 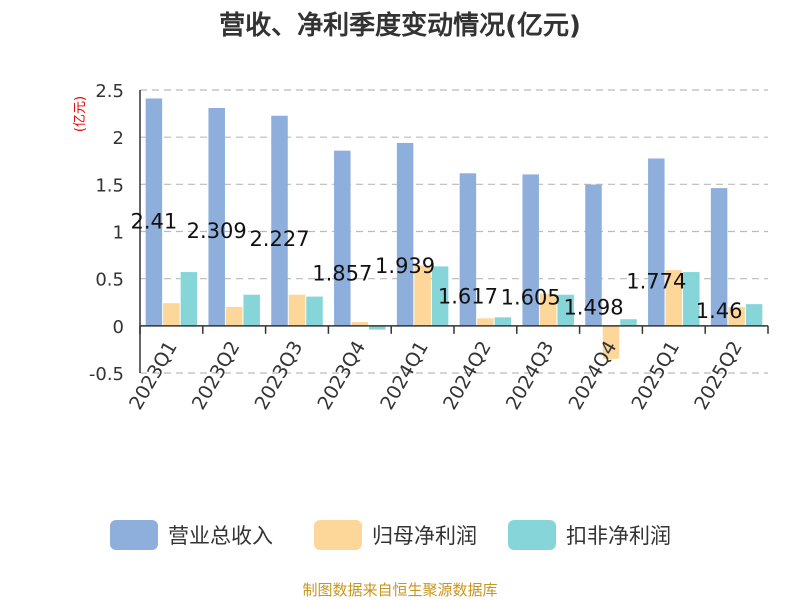 What do you see at coordinates (467, 375) in the screenshot?
I see `x-tick-label: 2024Q2` at bounding box center [467, 375].